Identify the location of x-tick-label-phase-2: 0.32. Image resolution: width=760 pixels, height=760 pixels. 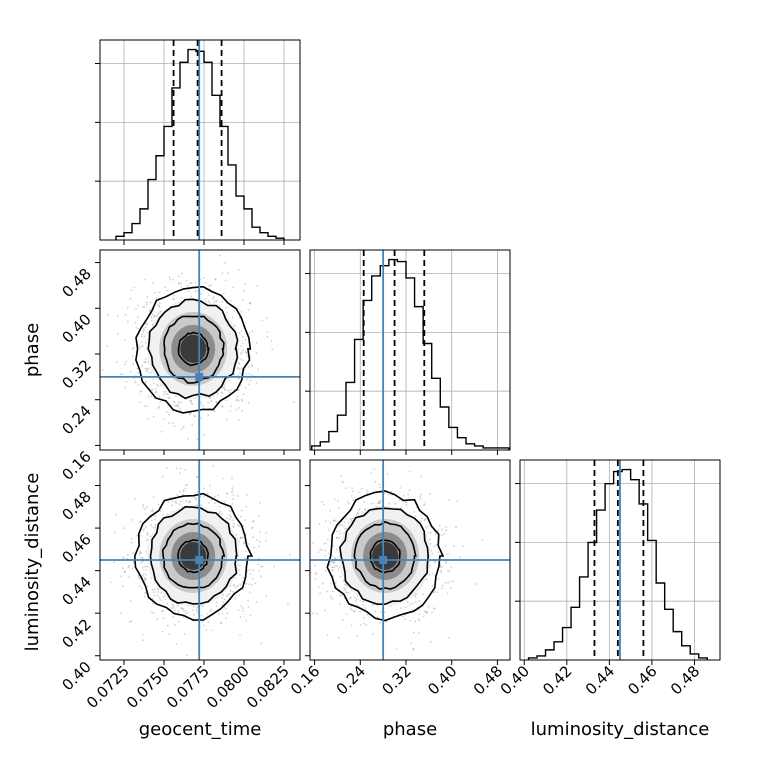
(396, 680).